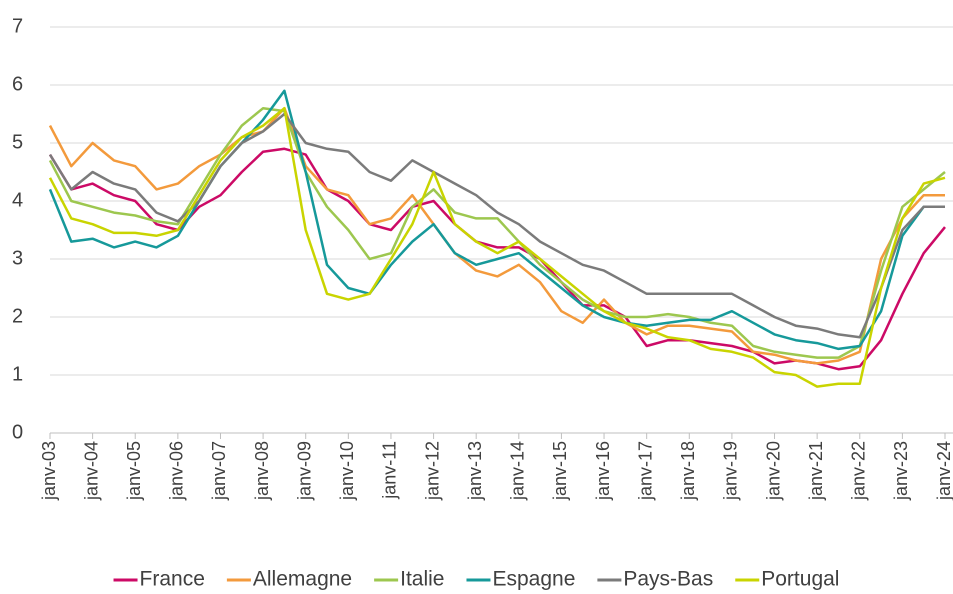 This screenshot has width=953, height=594. What do you see at coordinates (49, 471) in the screenshot?
I see `x-tick-label: janv-03` at bounding box center [49, 471].